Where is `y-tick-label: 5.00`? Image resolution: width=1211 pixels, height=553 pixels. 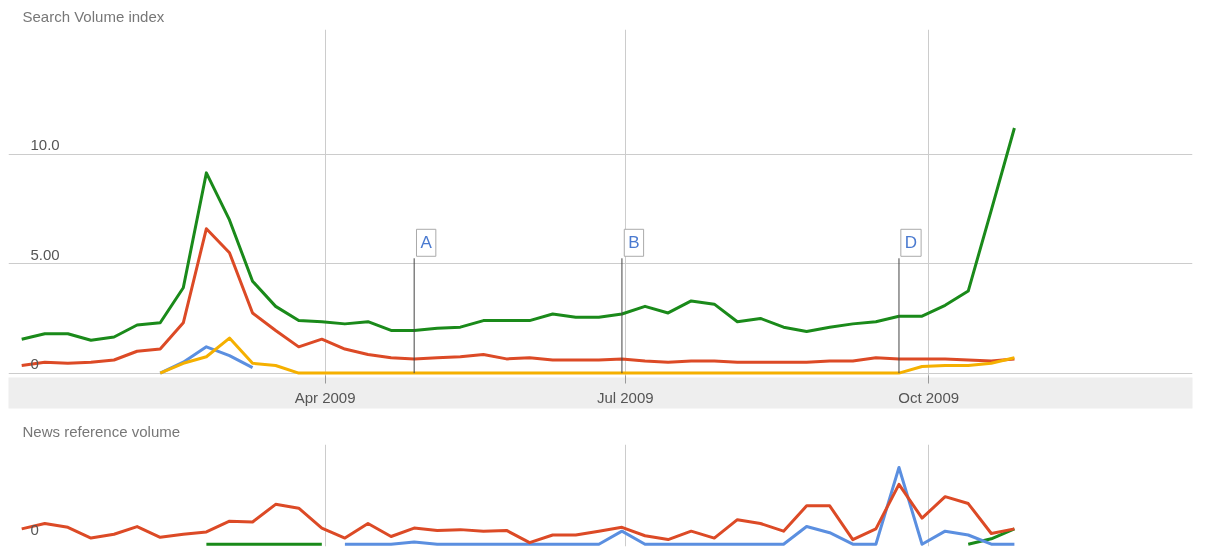
y-tick-label: 5.00 is located at coordinates (45, 254).